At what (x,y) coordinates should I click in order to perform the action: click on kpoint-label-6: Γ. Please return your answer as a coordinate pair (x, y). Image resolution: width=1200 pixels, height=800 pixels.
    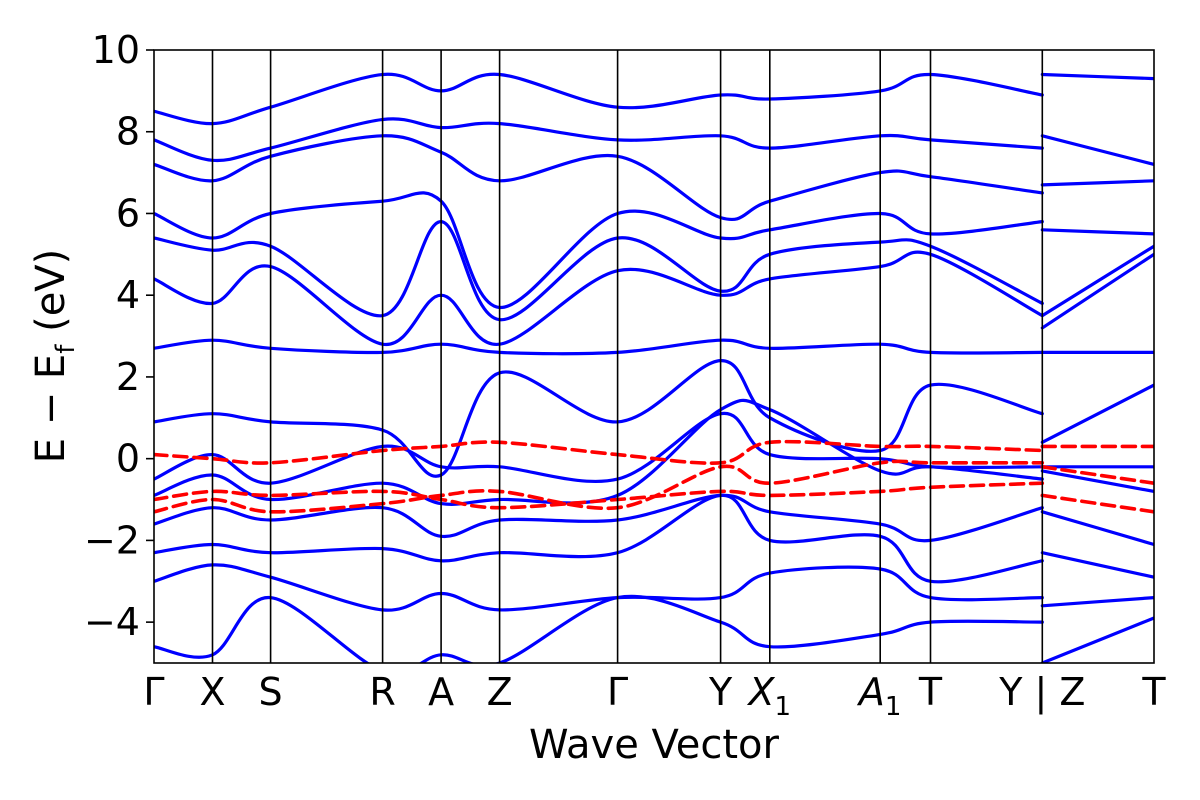
    Looking at the image, I should click on (617, 692).